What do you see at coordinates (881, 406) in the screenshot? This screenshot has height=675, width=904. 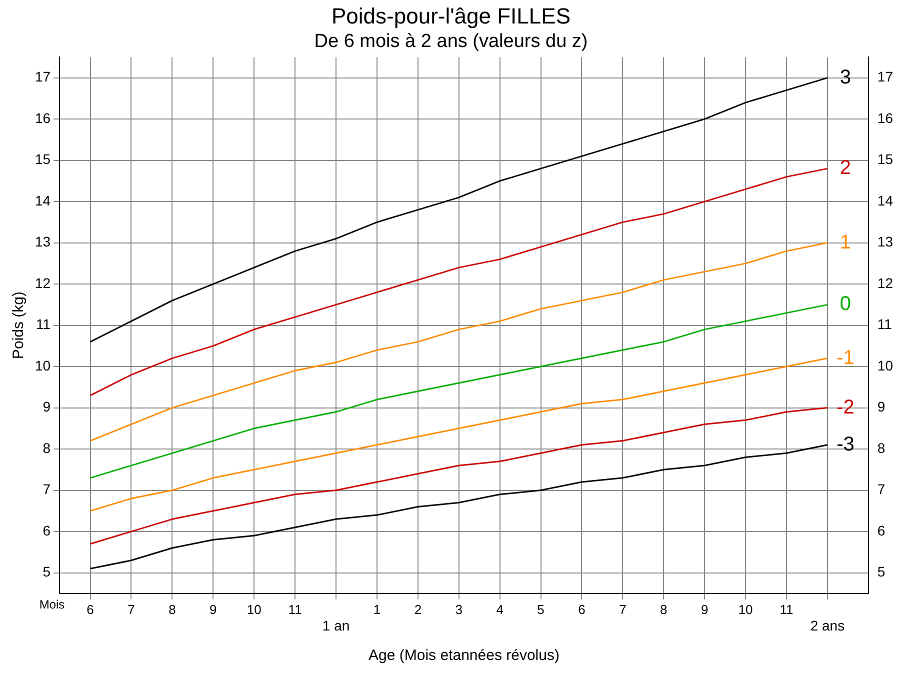 I see `y2-tick-label: 9` at bounding box center [881, 406].